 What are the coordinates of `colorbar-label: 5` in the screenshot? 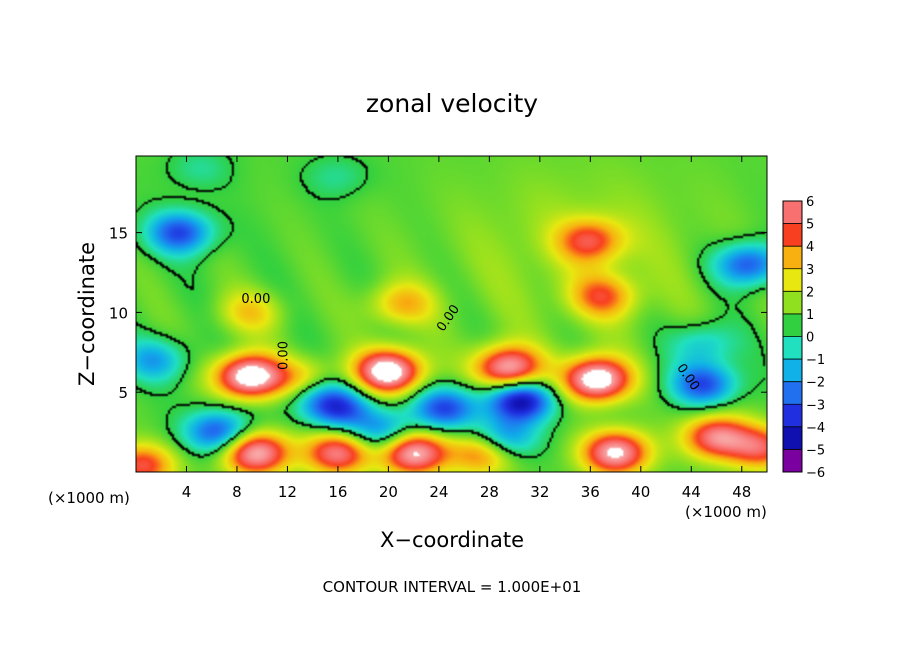 It's located at (810, 225).